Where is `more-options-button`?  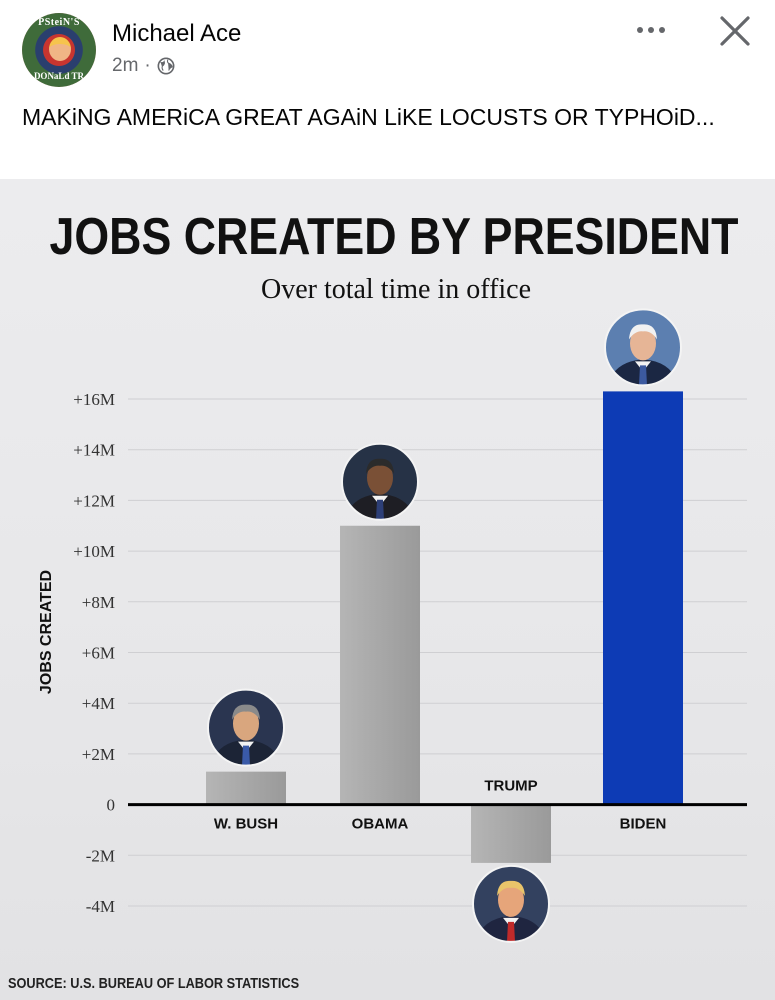
more-options-button is located at coordinates (651, 30).